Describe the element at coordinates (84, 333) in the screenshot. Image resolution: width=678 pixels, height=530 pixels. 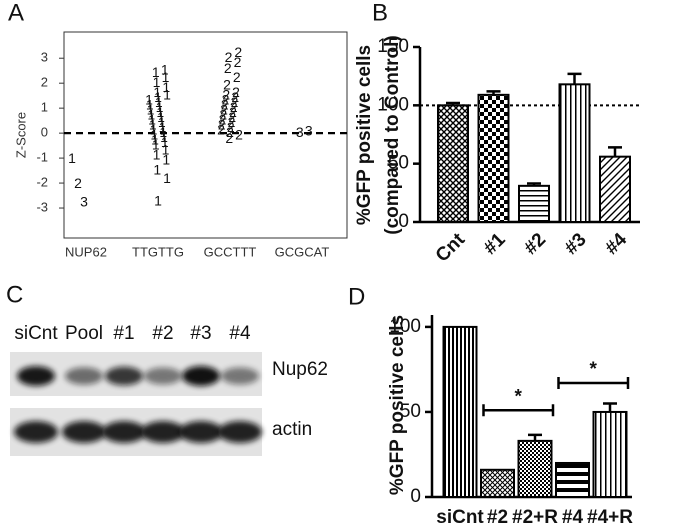
I see `lane-label: Pool` at that location.